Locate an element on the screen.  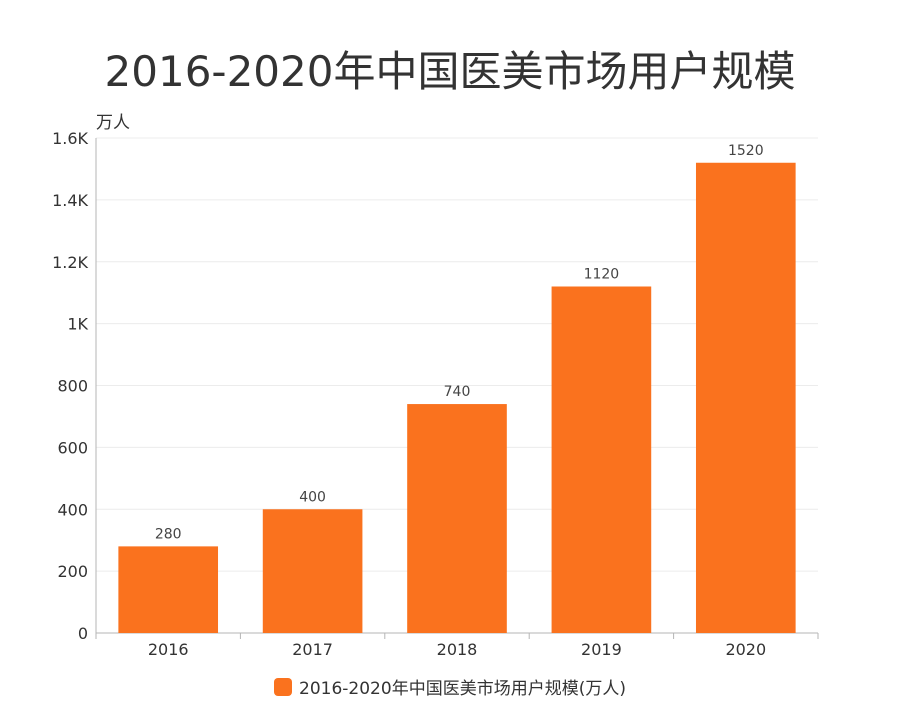
x-tick-label: 2016 is located at coordinates (168, 649).